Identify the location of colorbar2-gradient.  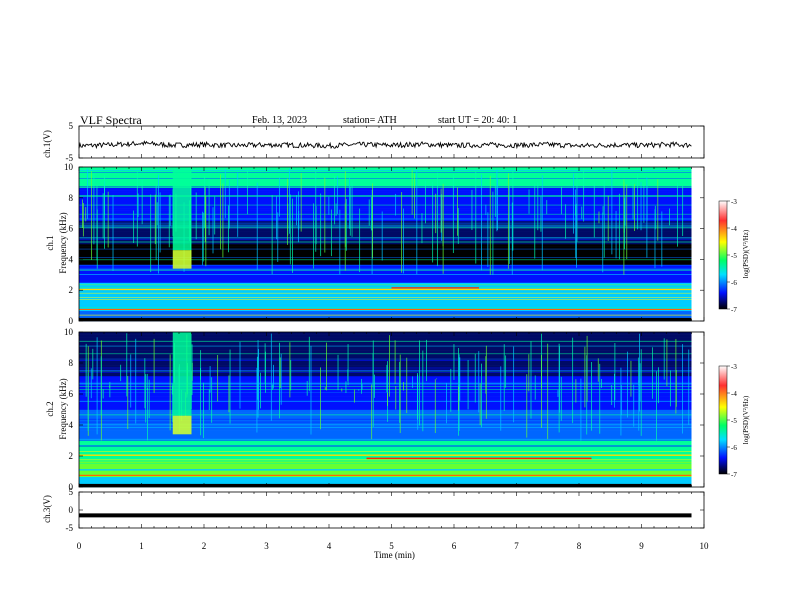
(723, 420).